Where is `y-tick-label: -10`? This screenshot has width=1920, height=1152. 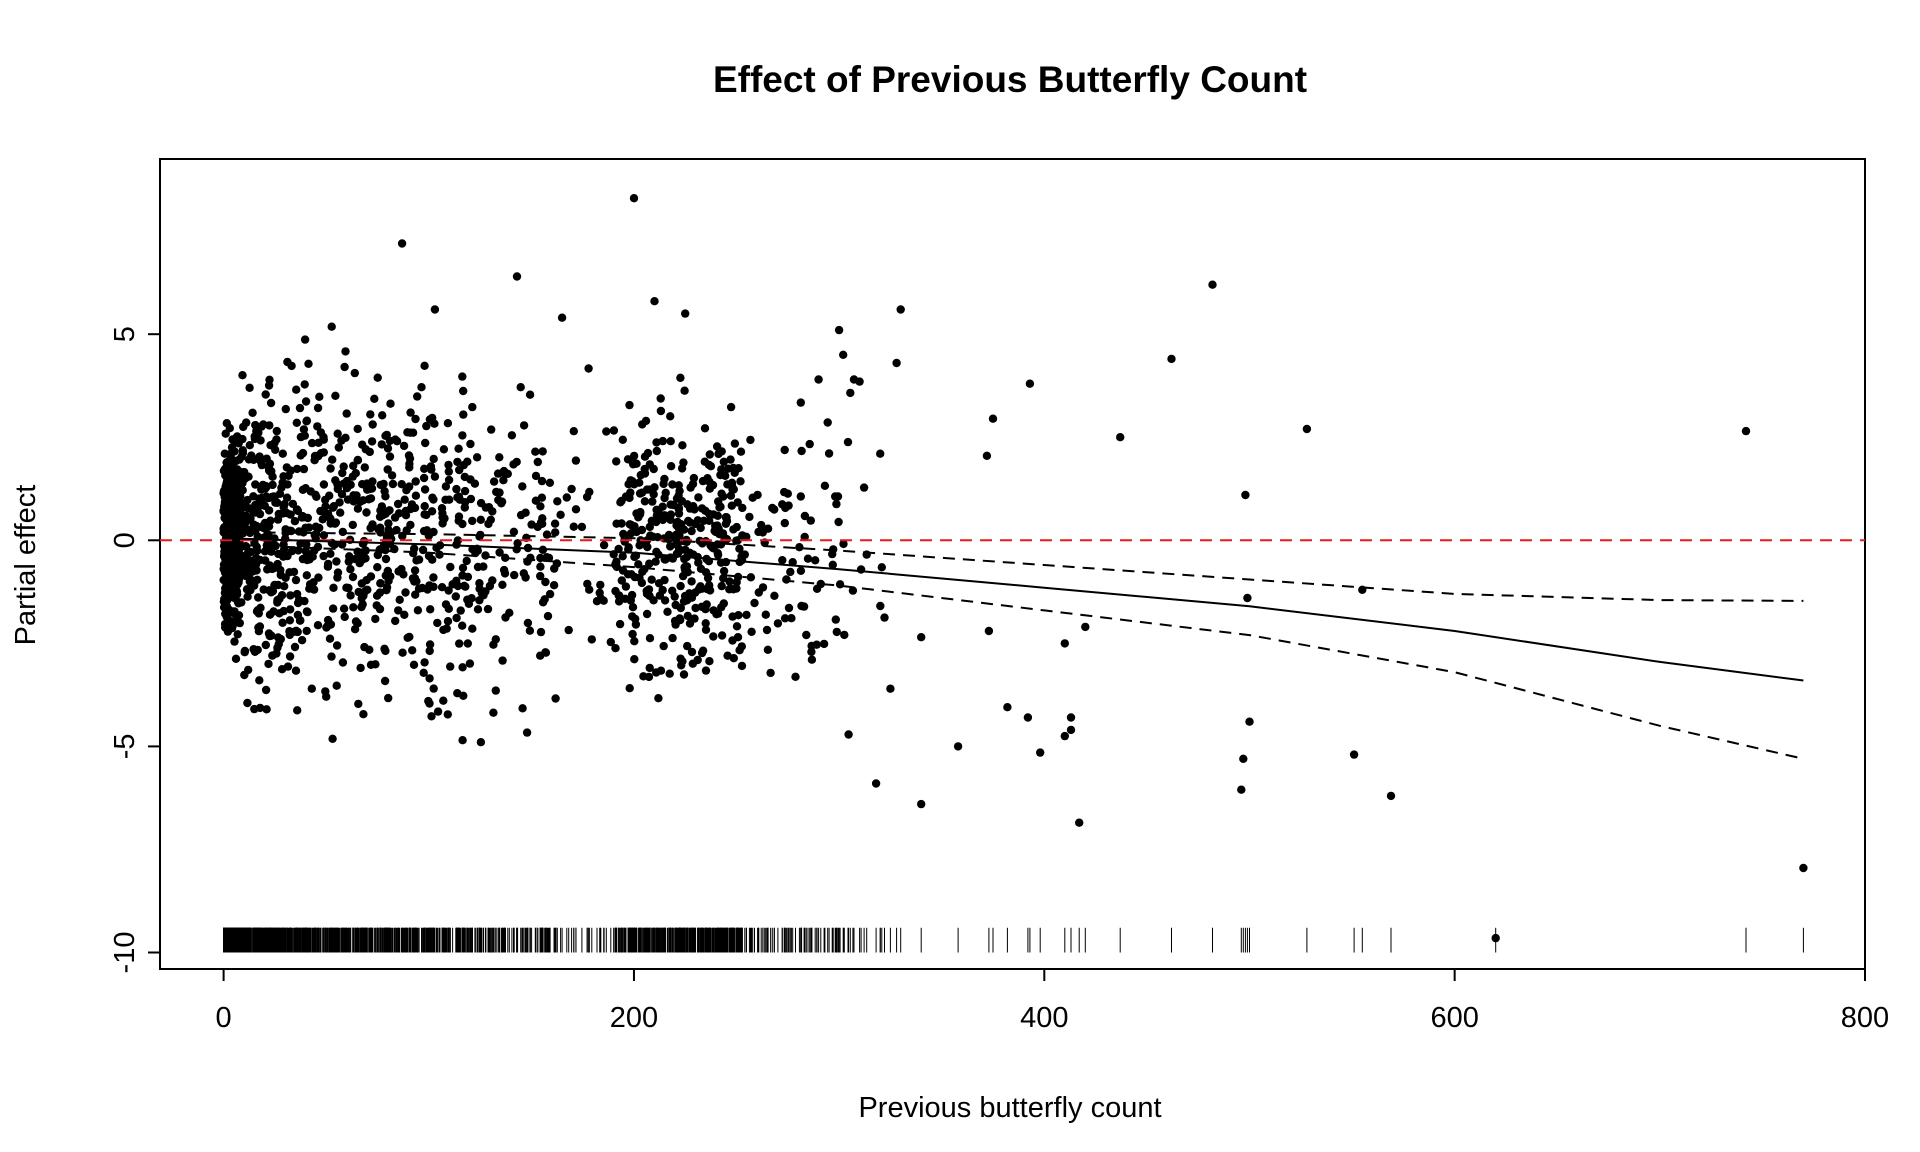
y-tick-label: -10 is located at coordinates (125, 953).